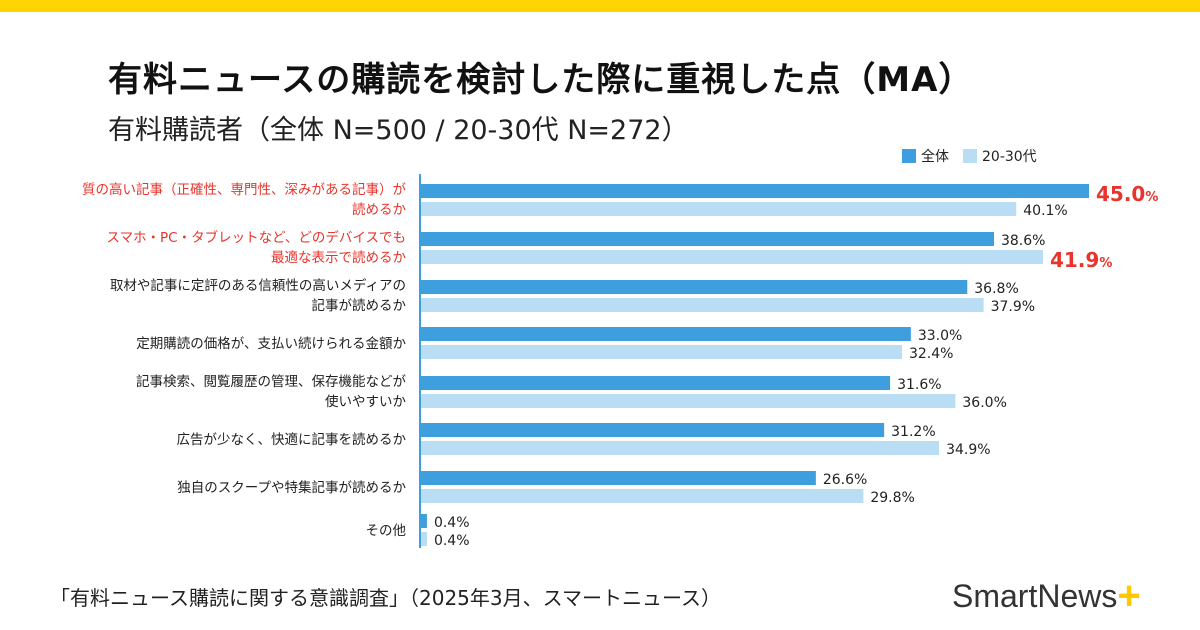  Describe the element at coordinates (600, 6) in the screenshot. I see `top-accent-bar` at that location.